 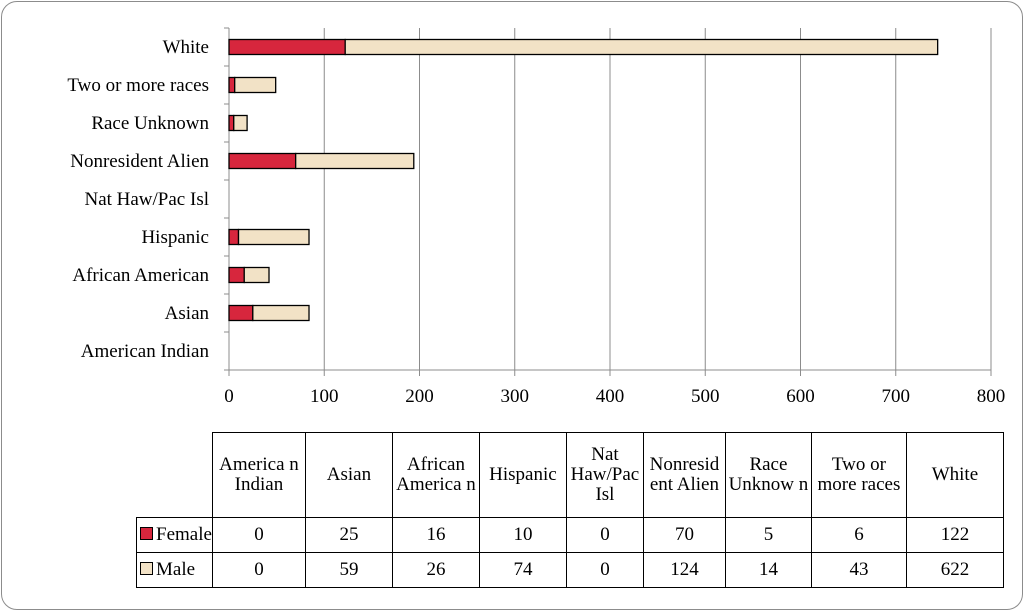 What do you see at coordinates (954, 535) in the screenshot?
I see `table-cell: 122` at bounding box center [954, 535].